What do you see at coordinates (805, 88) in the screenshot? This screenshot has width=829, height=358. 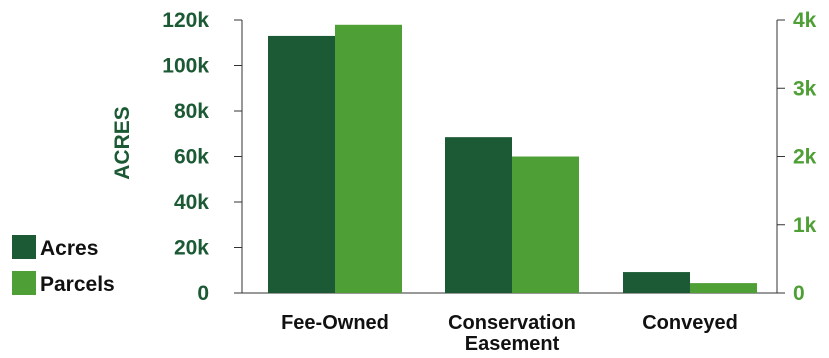 I see `right-tick-label: 3k` at bounding box center [805, 88].